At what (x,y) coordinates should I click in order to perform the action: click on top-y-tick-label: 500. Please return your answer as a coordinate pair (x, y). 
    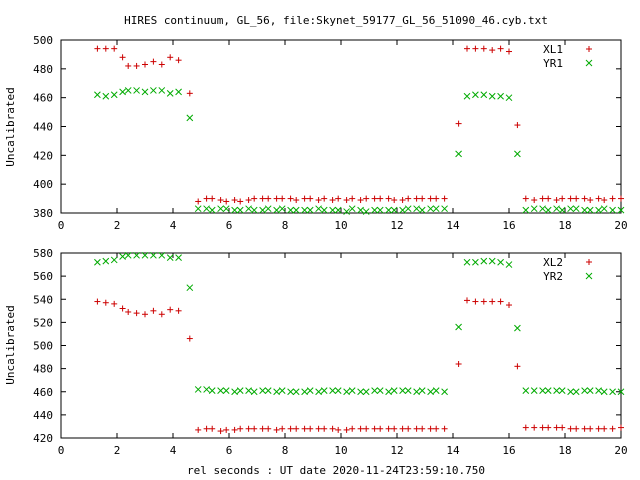
    Looking at the image, I should click on (43, 40).